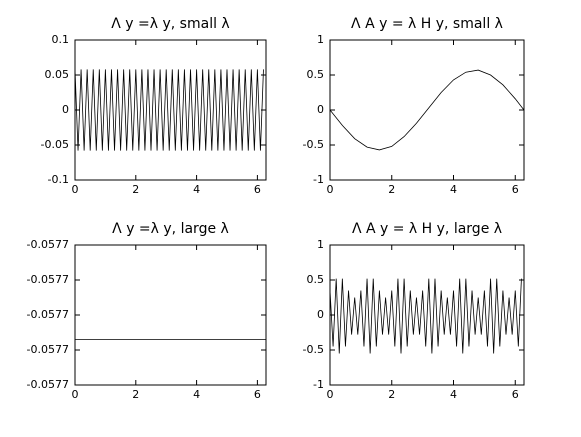 The height and width of the screenshot is (437, 581). I want to click on subplot-title: Λ A y = λ H y, large λ, so click(427, 229).